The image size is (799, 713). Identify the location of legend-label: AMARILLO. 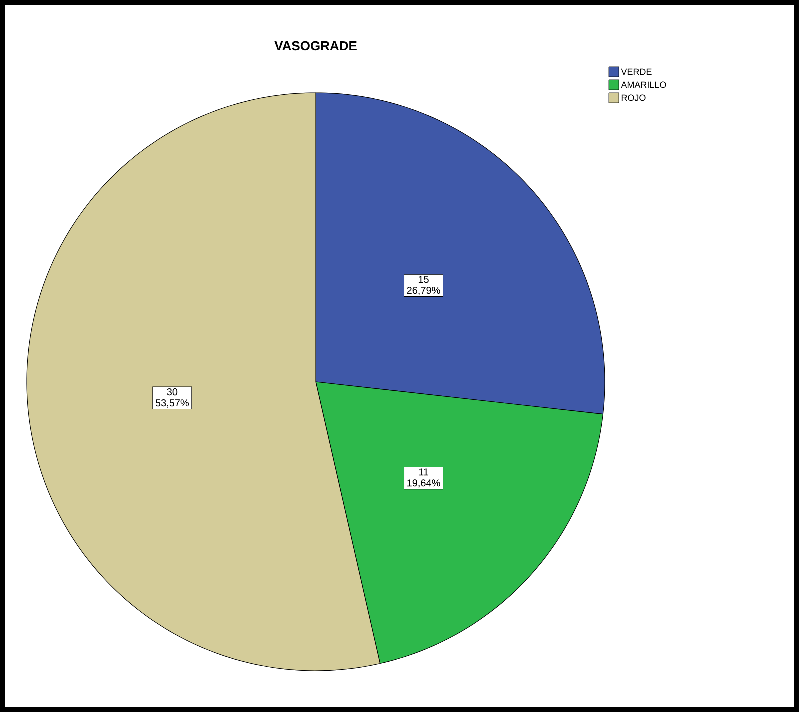
(643, 85).